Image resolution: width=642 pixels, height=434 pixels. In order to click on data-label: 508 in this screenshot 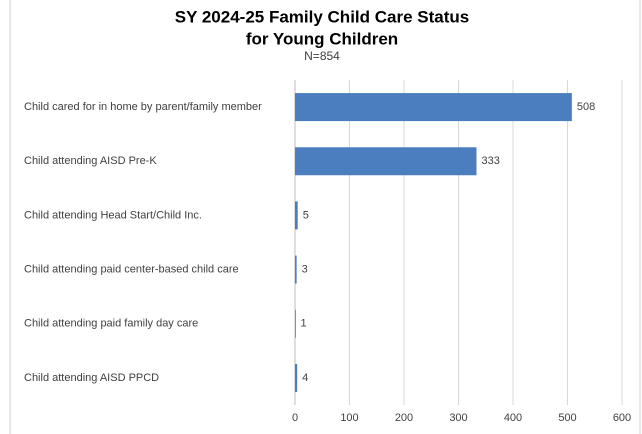, I will do `click(586, 107)`.